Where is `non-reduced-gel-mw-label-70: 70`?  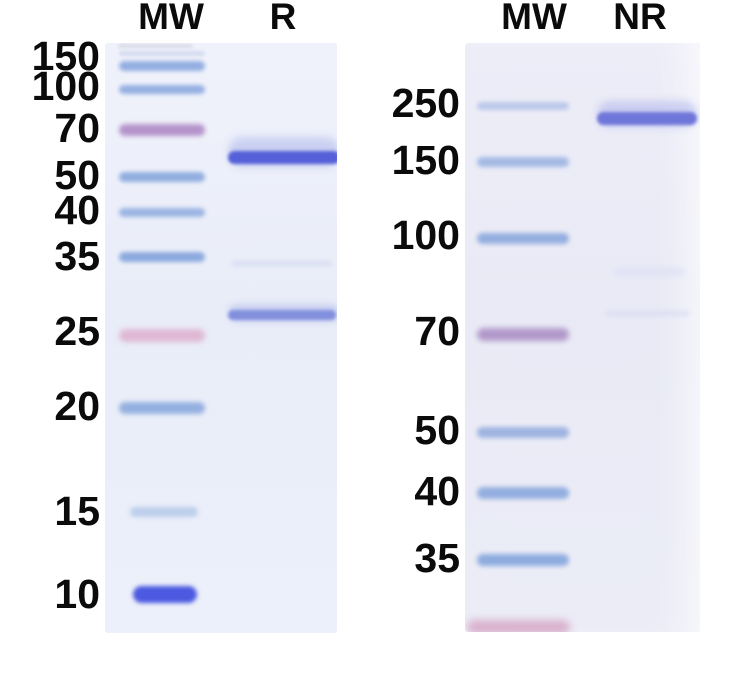
non-reduced-gel-mw-label-70: 70 is located at coordinates (437, 330).